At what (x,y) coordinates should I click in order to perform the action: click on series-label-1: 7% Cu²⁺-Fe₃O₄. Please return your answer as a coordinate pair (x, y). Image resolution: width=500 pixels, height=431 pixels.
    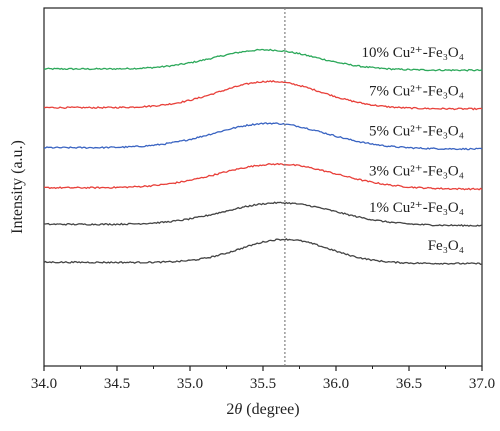
    Looking at the image, I should click on (416, 92).